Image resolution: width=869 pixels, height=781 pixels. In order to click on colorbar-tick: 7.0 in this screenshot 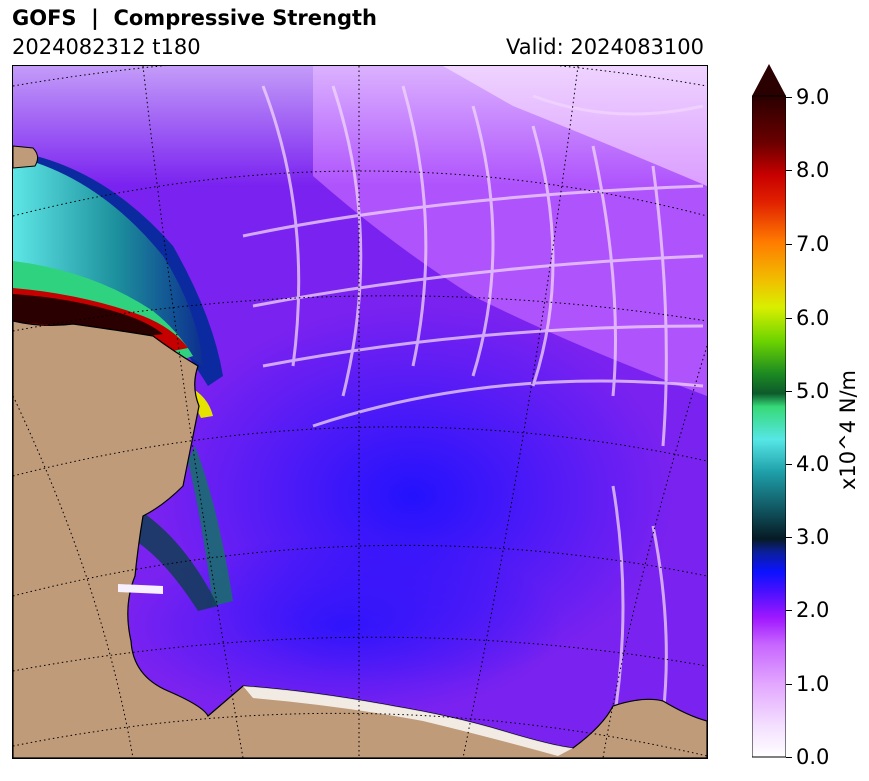, I will do `click(813, 244)`.